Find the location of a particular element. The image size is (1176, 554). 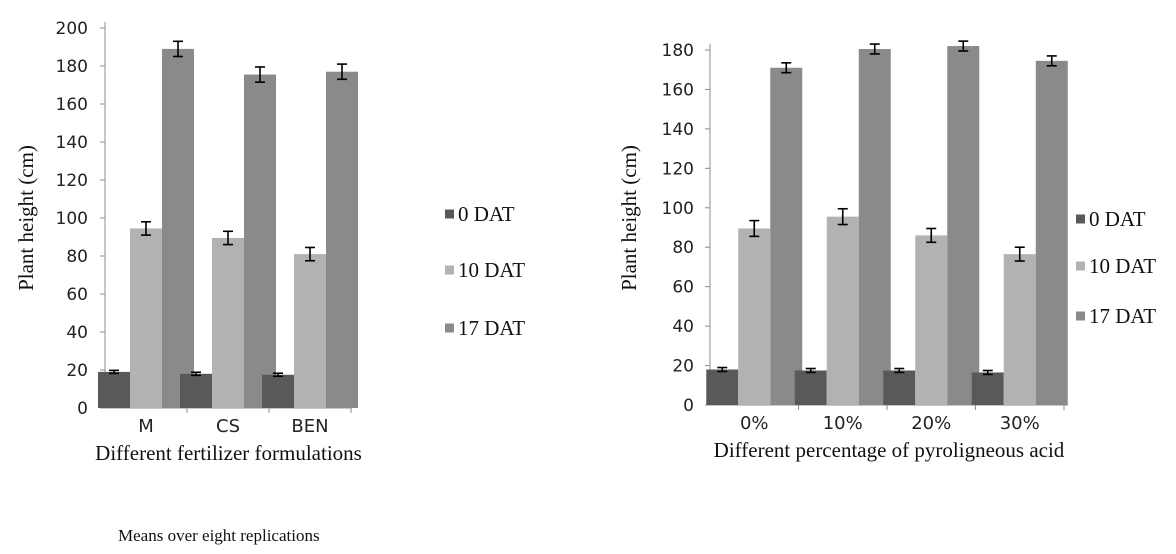

y-tick-label: 200 is located at coordinates (72, 29).